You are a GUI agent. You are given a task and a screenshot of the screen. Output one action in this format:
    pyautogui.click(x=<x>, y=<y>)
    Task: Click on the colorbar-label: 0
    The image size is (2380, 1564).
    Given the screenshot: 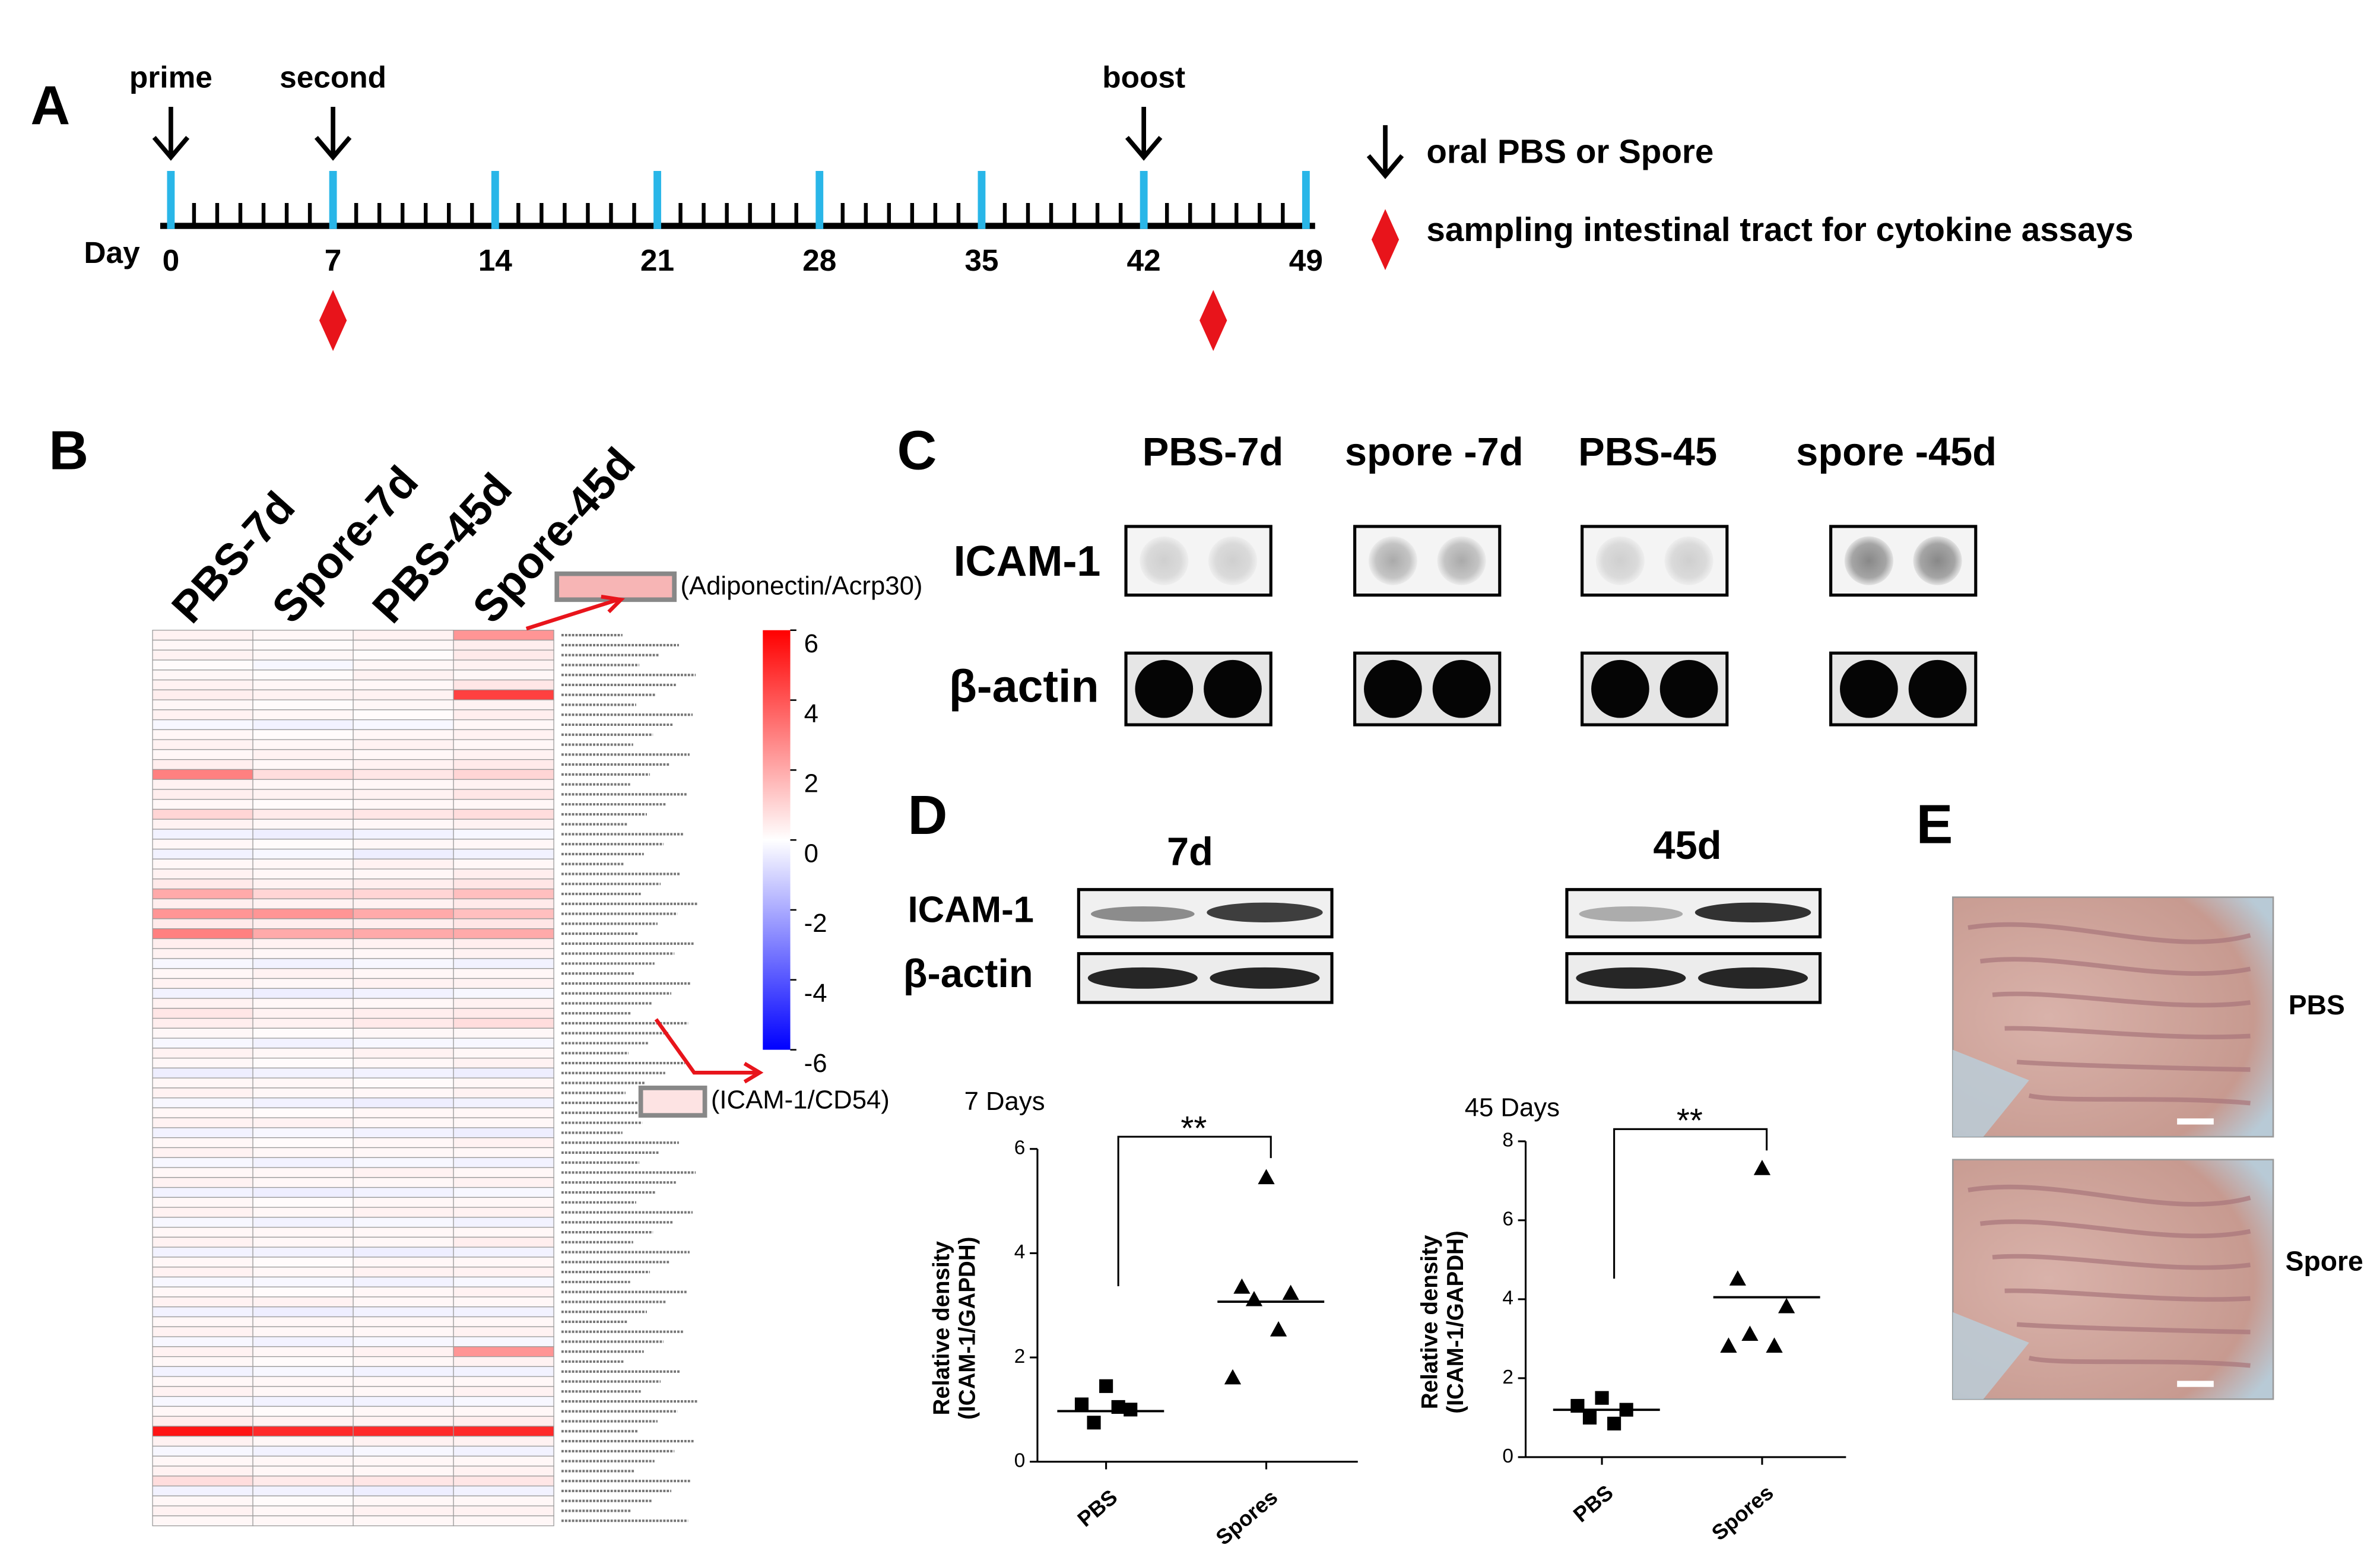 What is the action you would take?
    pyautogui.click(x=811, y=853)
    